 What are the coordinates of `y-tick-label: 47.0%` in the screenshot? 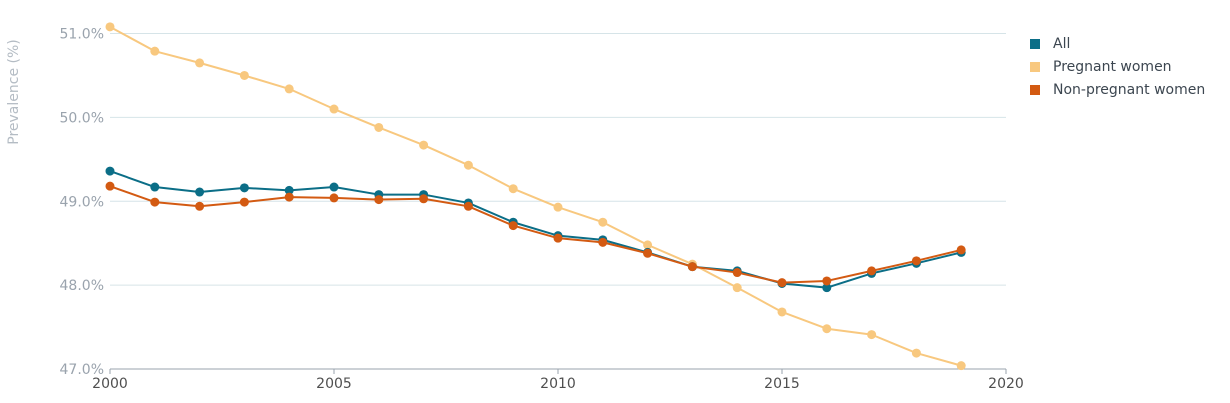 It's located at (82, 370).